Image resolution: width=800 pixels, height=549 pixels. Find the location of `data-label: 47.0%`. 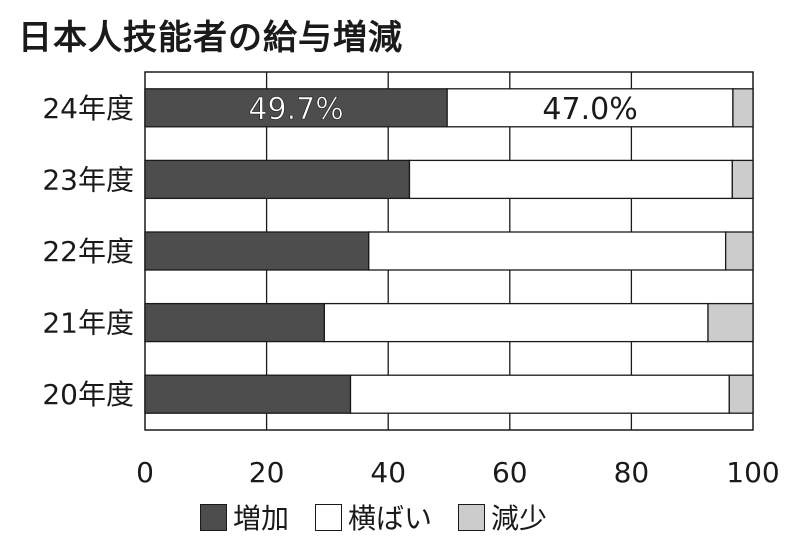

data-label: 47.0% is located at coordinates (589, 109).